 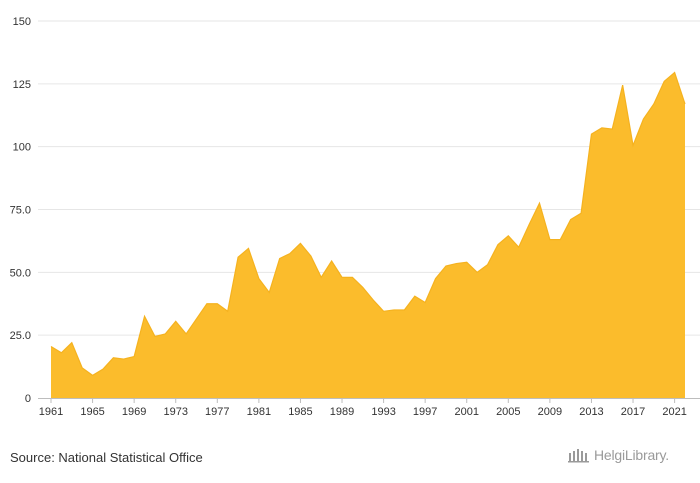 What do you see at coordinates (134, 412) in the screenshot?
I see `x-tick-label: 1969` at bounding box center [134, 412].